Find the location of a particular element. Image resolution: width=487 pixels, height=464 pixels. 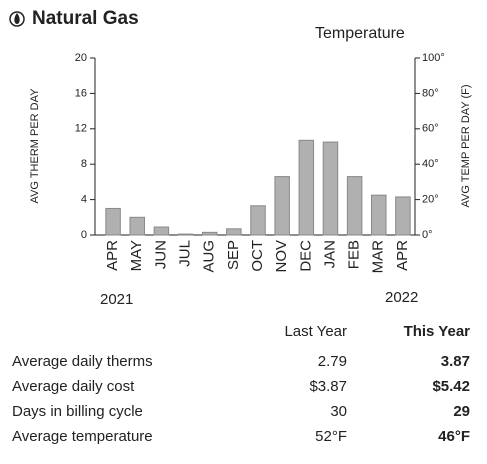

row-label: Average daily cost is located at coordinates (73, 386).